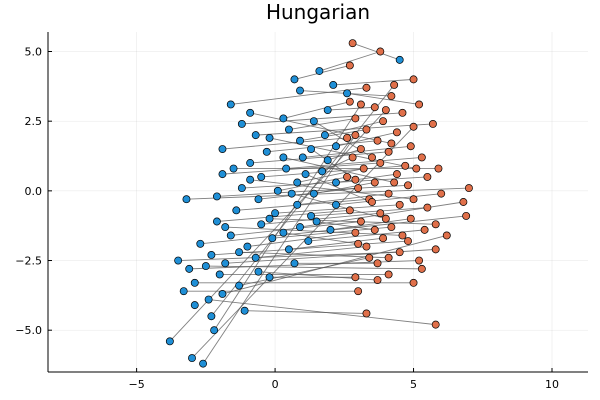  What do you see at coordinates (318, 12) in the screenshot?
I see `chart-title: Hungarian` at bounding box center [318, 12].